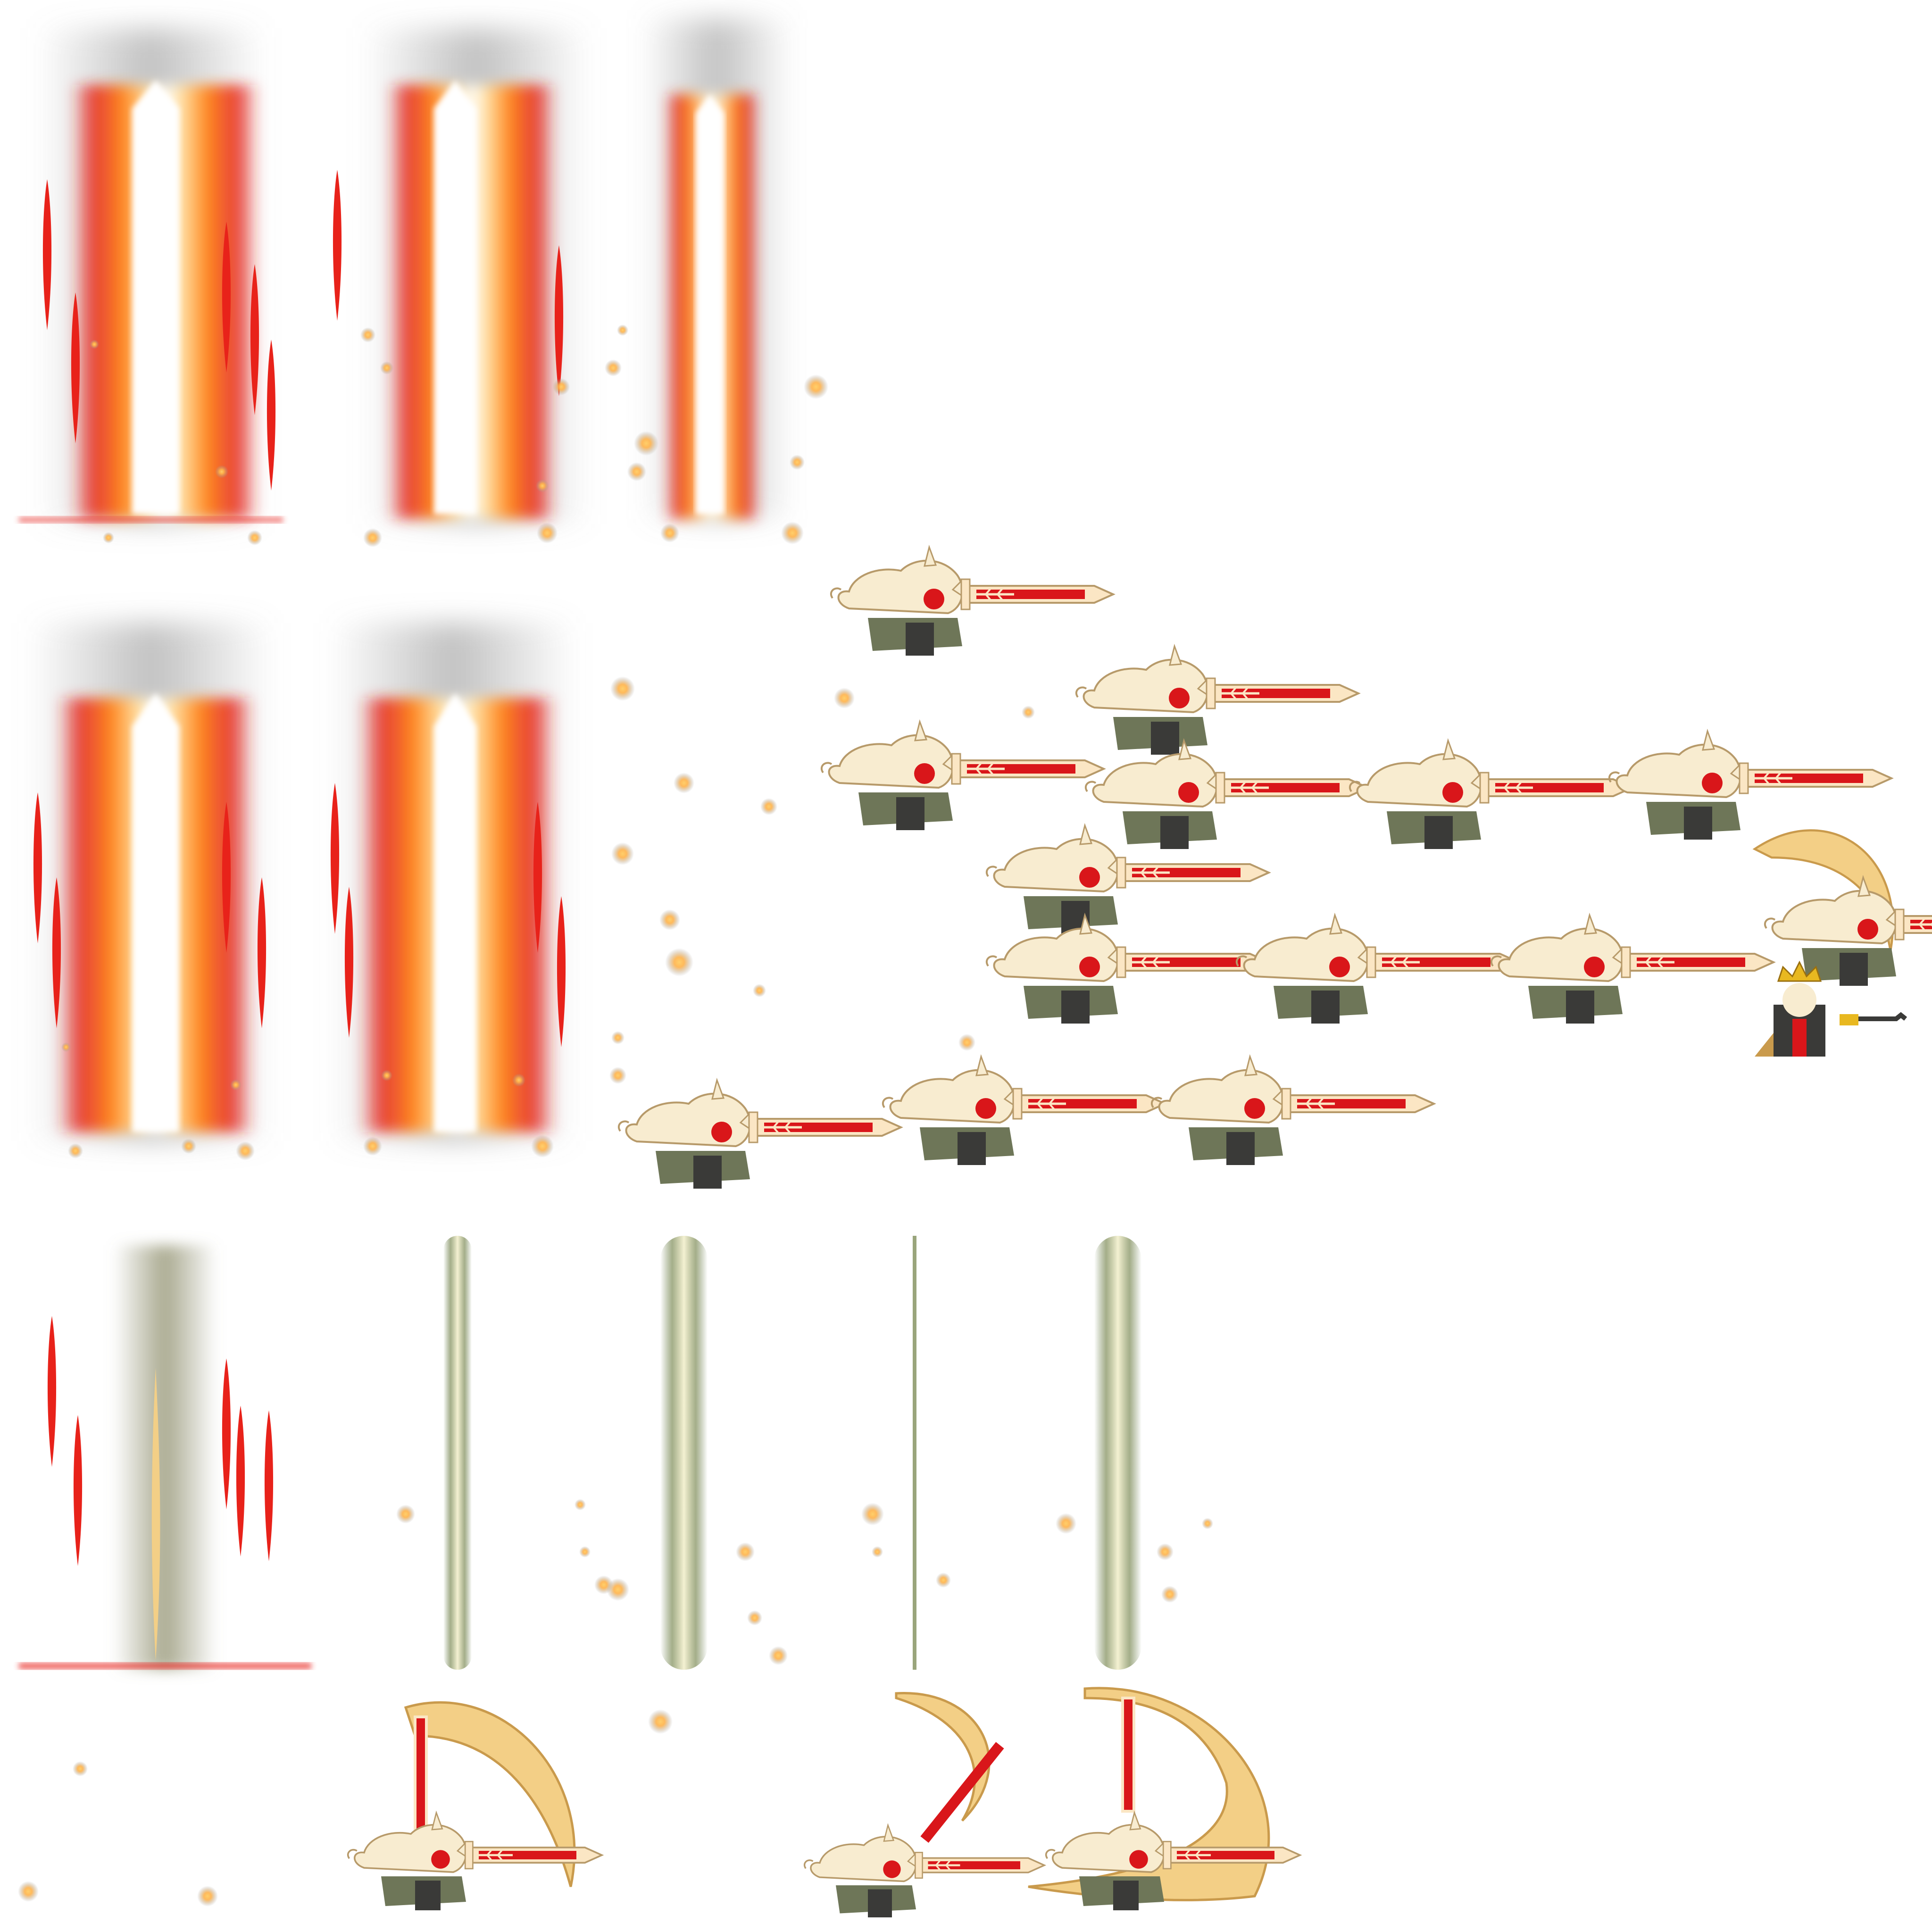 This screenshot has height=1932, width=1932. Describe the element at coordinates (822, 880) in the screenshot. I see `spark-particles-column` at that location.